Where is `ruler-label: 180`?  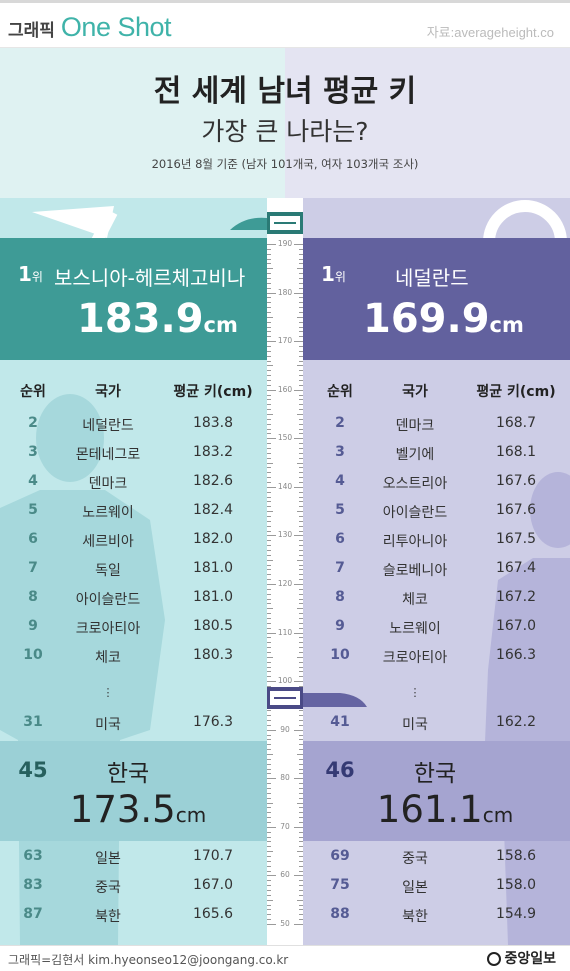 ruler-label: 180 is located at coordinates (285, 292).